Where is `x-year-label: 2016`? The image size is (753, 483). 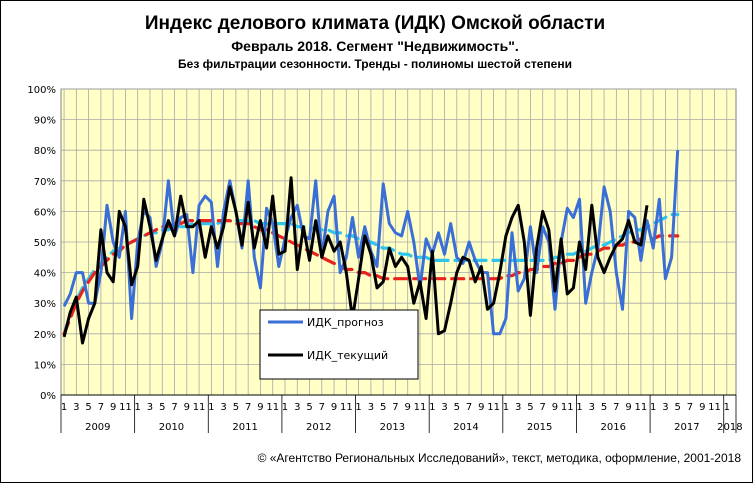 x-year-label: 2016 is located at coordinates (613, 427).